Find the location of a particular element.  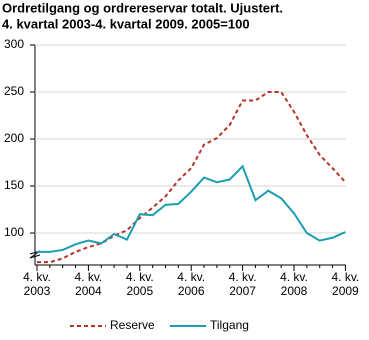

x-tick-label: 4. kv. 2004 is located at coordinates (88, 284).